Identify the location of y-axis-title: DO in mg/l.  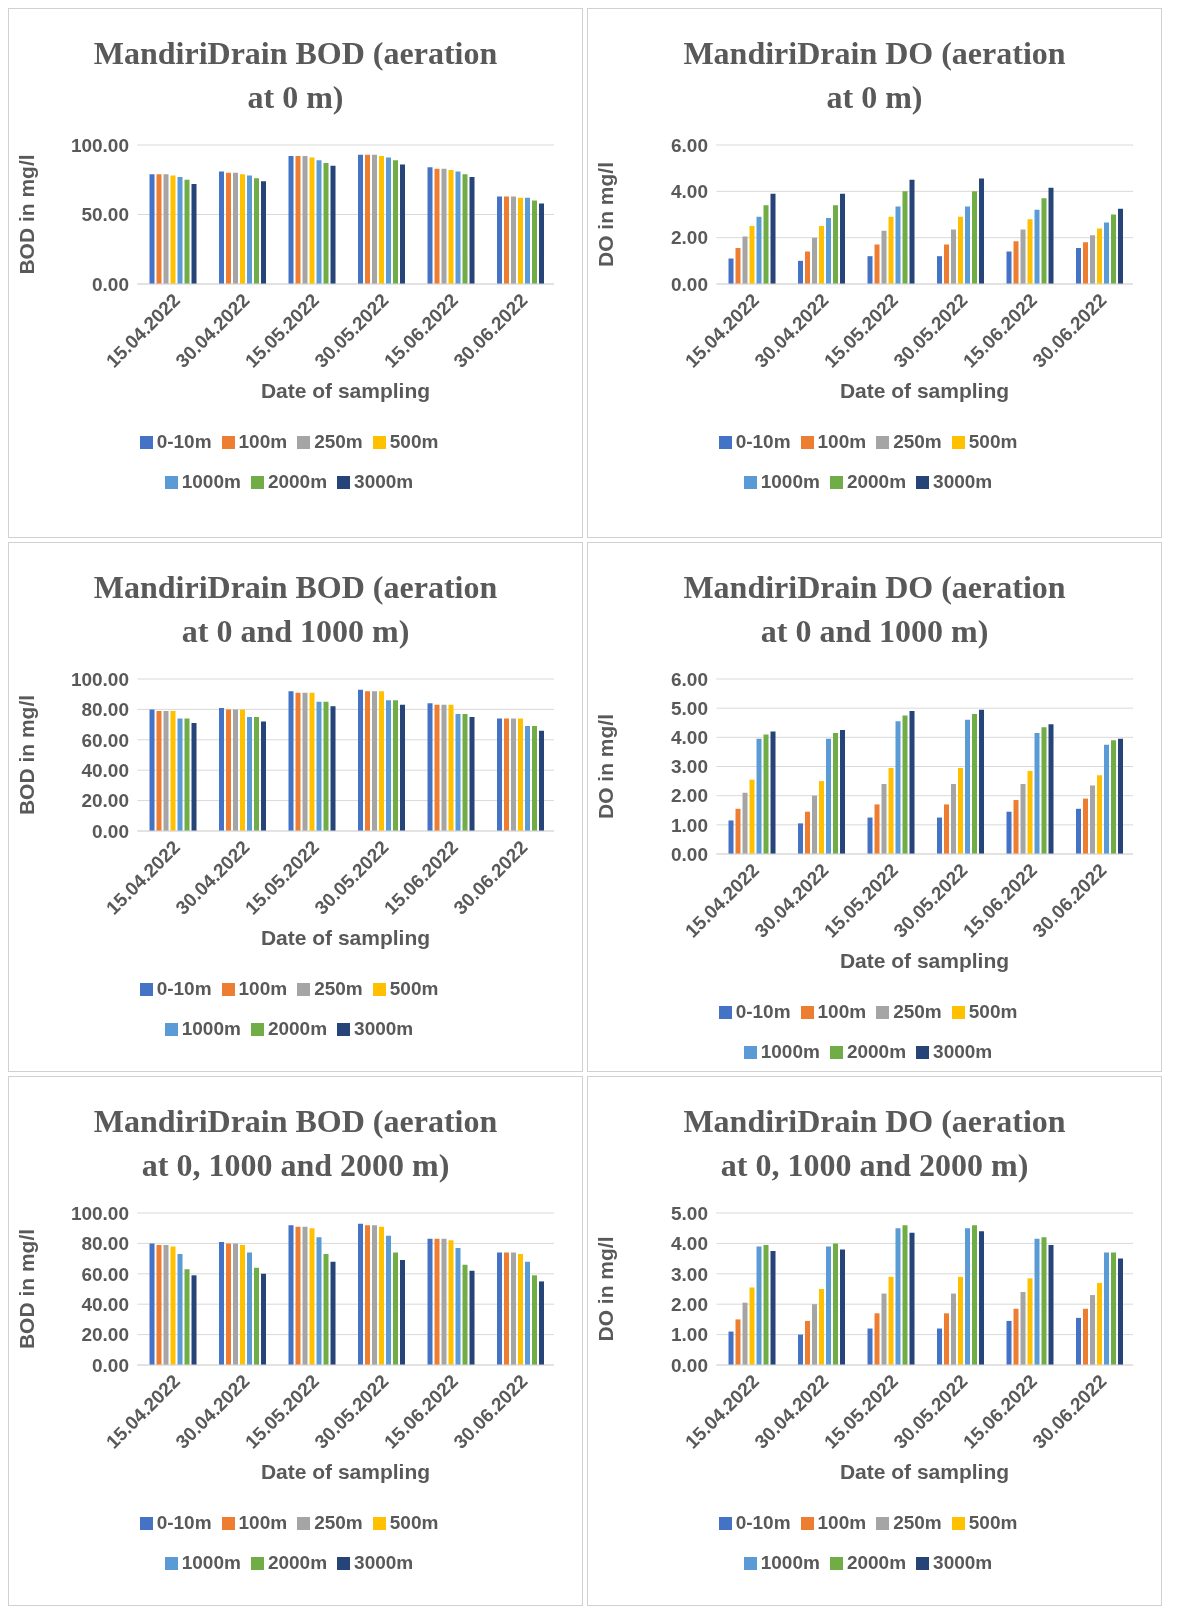
(606, 766).